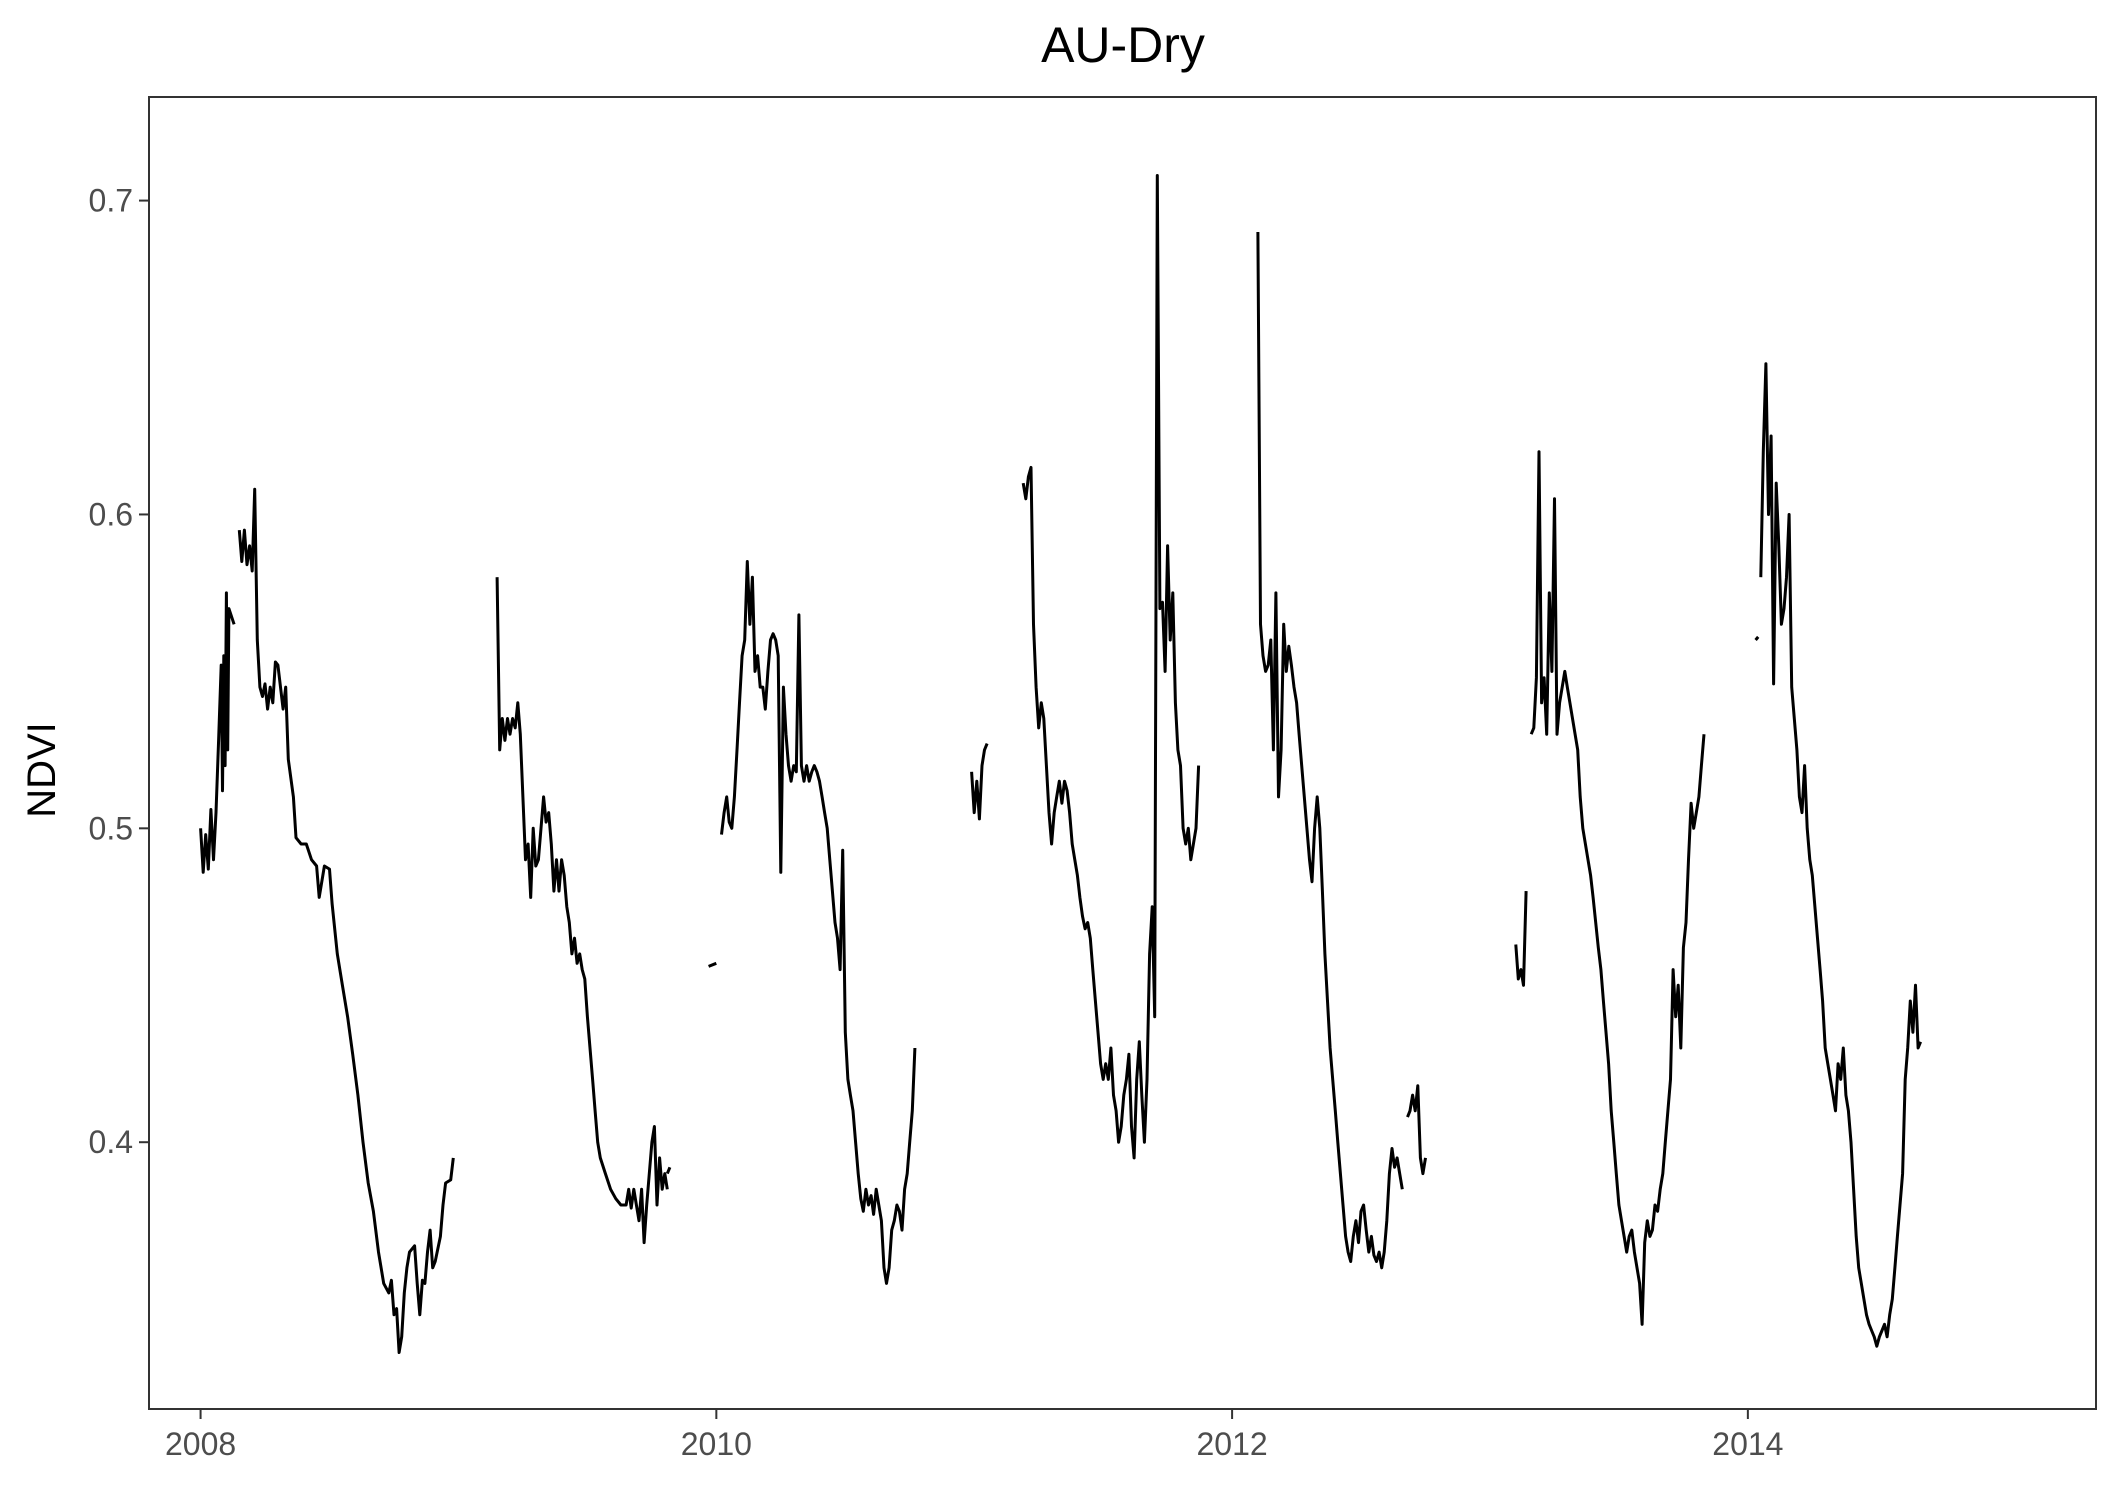 This screenshot has width=2115, height=1493. What do you see at coordinates (111, 828) in the screenshot?
I see `y-tick-label: 0.5` at bounding box center [111, 828].